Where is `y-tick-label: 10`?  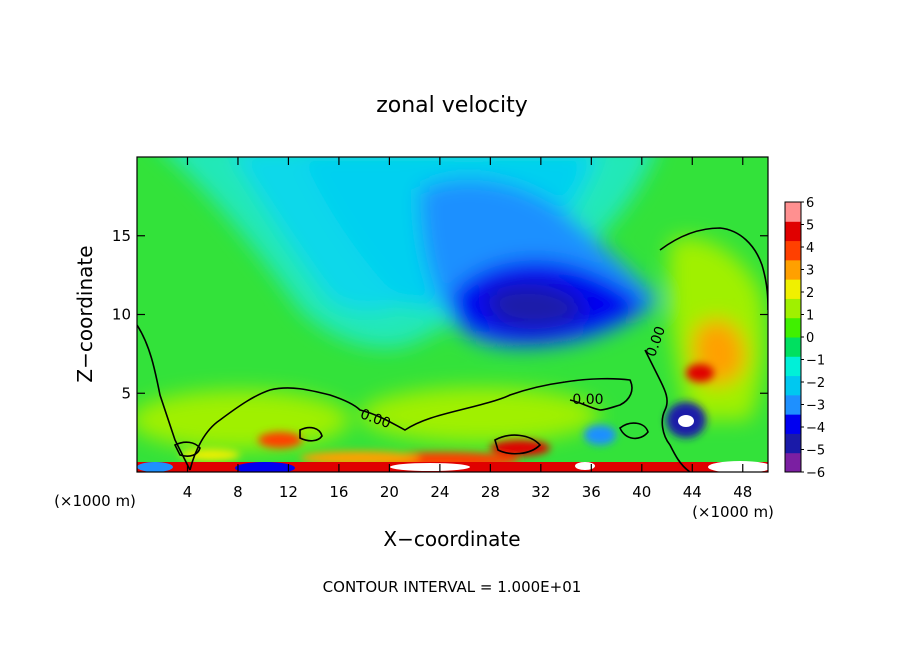 y-tick-label: 10 is located at coordinates (121, 315).